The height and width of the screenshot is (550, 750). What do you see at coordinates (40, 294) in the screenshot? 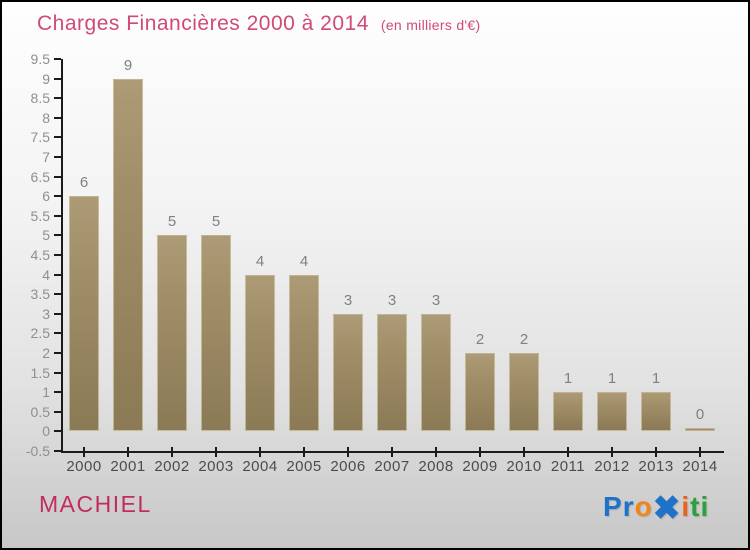
I see `y-axis-tick-label: 3.5` at bounding box center [40, 294].